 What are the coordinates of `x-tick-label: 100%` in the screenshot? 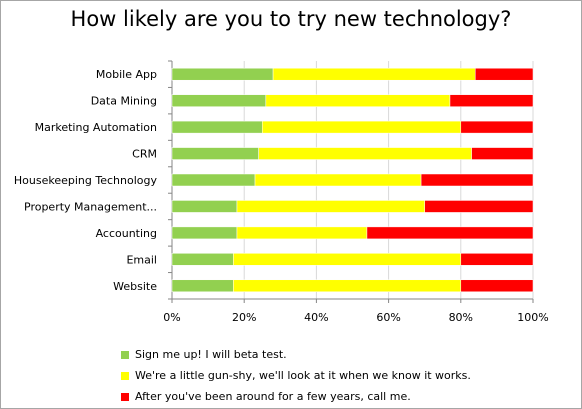 It's located at (532, 317).